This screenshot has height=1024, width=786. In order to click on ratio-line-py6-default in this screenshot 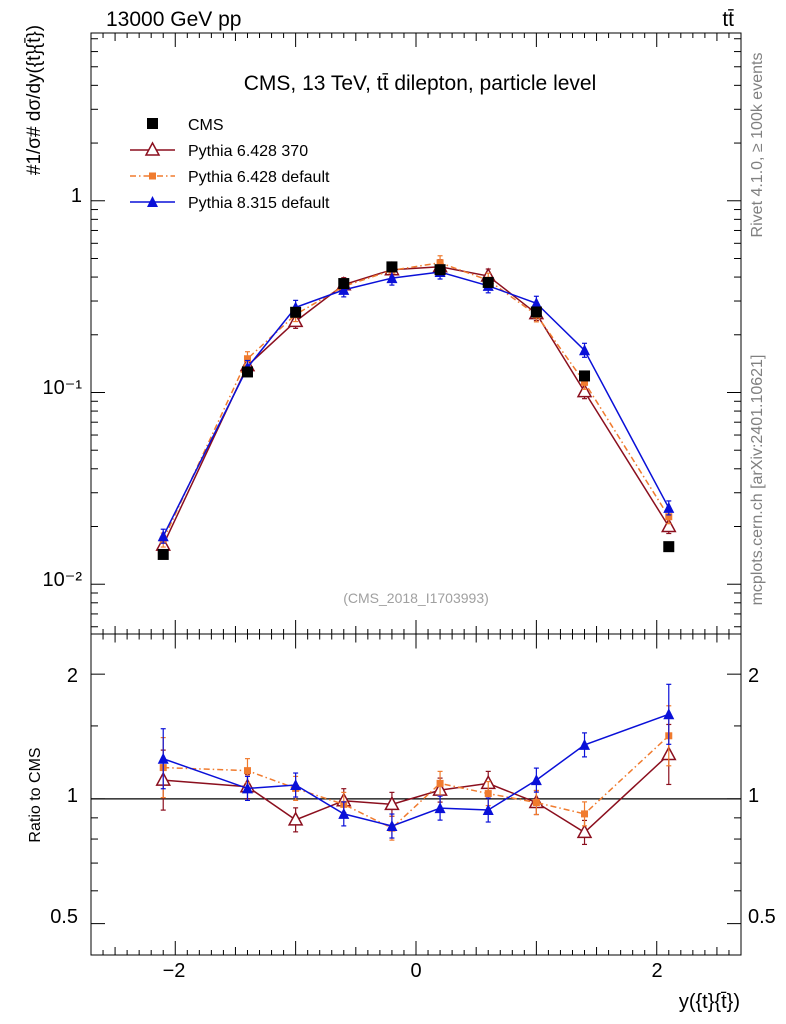, I will do `click(416, 782)`.